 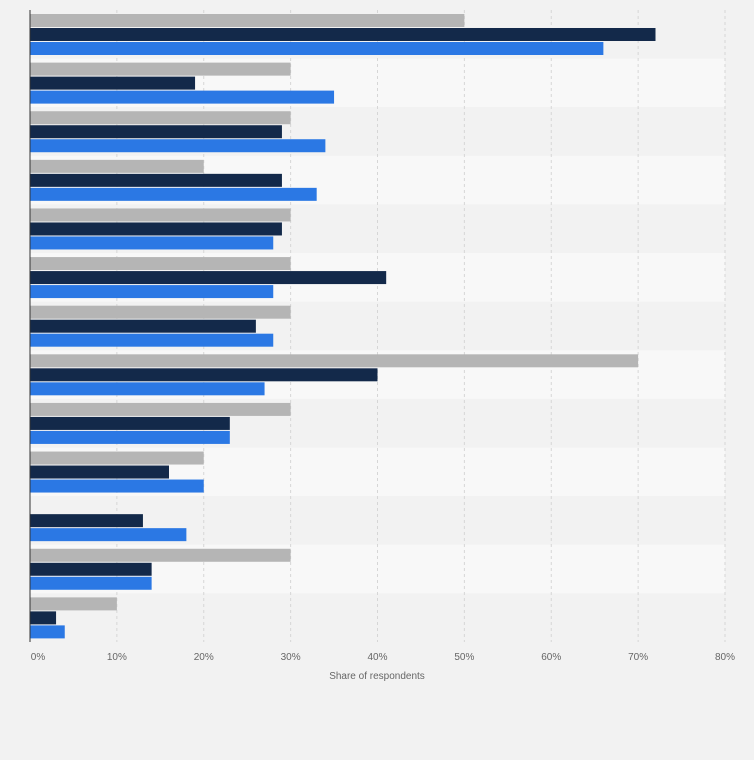 I want to click on x-tick-label: 50%, so click(x=464, y=657).